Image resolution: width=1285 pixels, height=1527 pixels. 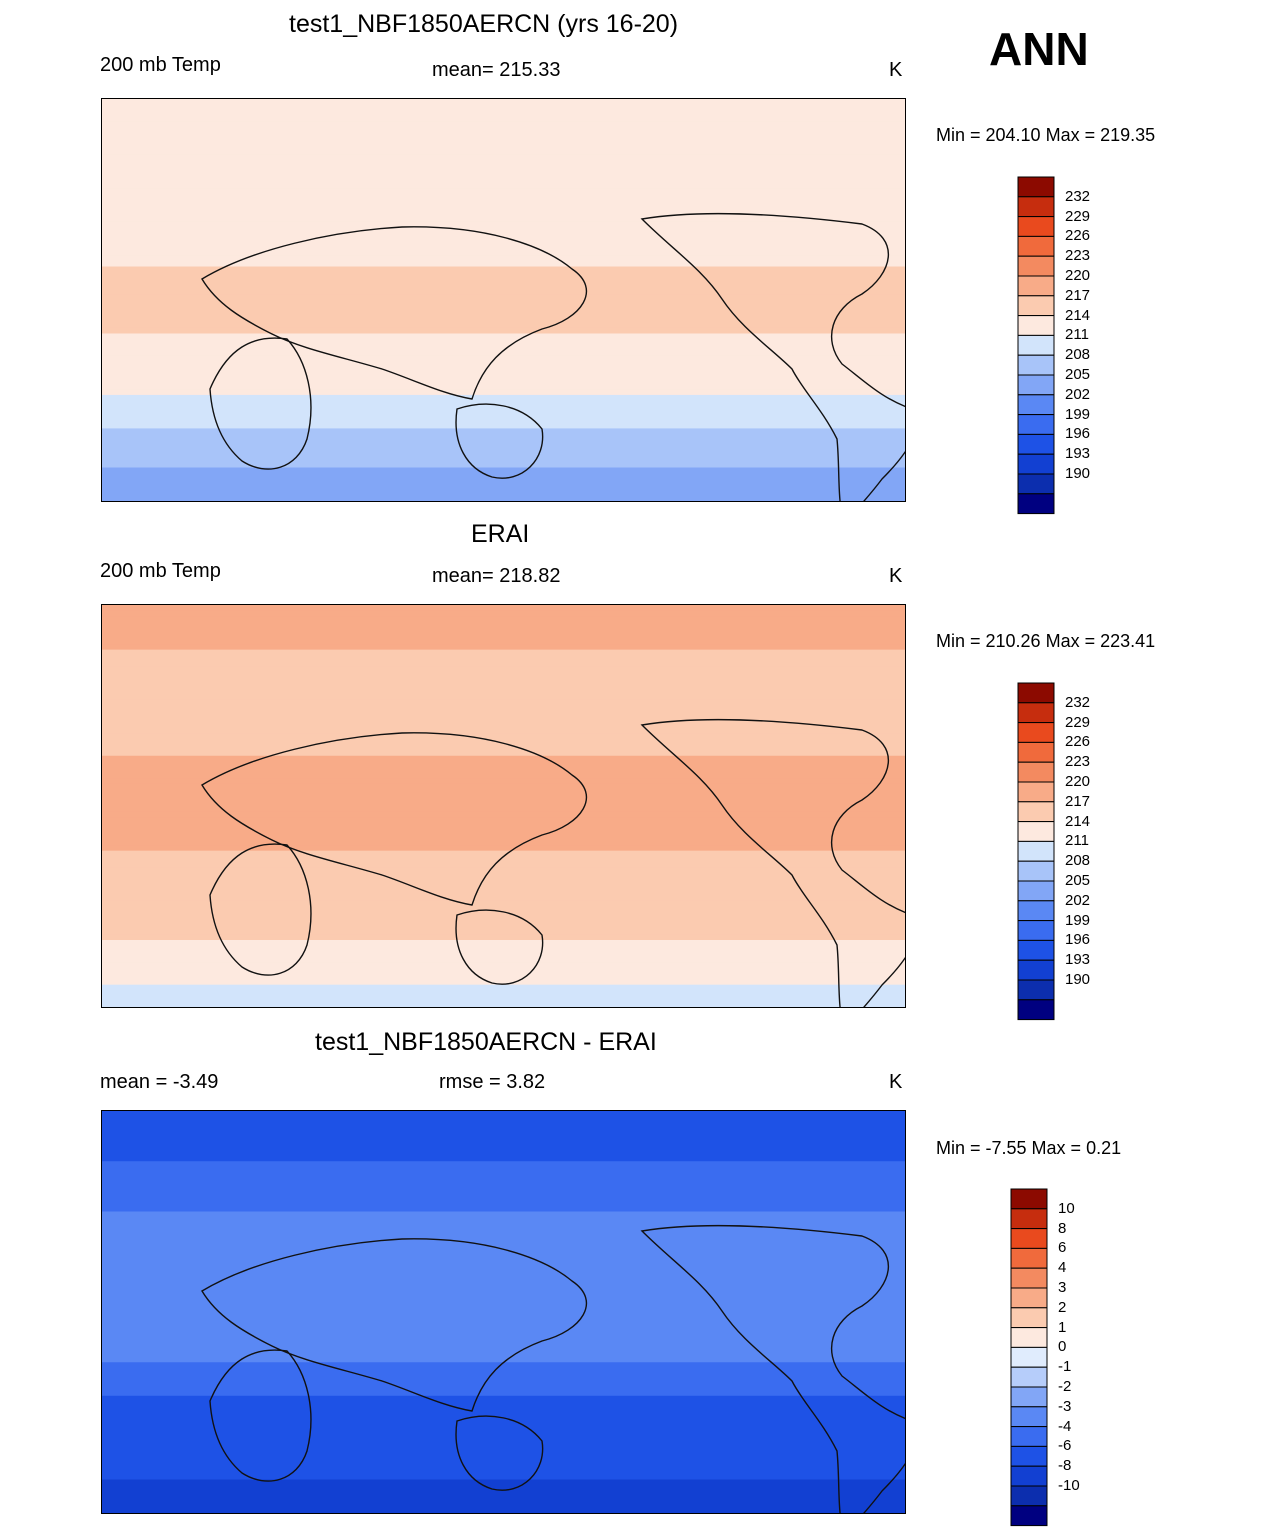 I want to click on colorbar-tick-label: 232, so click(x=1078, y=196).